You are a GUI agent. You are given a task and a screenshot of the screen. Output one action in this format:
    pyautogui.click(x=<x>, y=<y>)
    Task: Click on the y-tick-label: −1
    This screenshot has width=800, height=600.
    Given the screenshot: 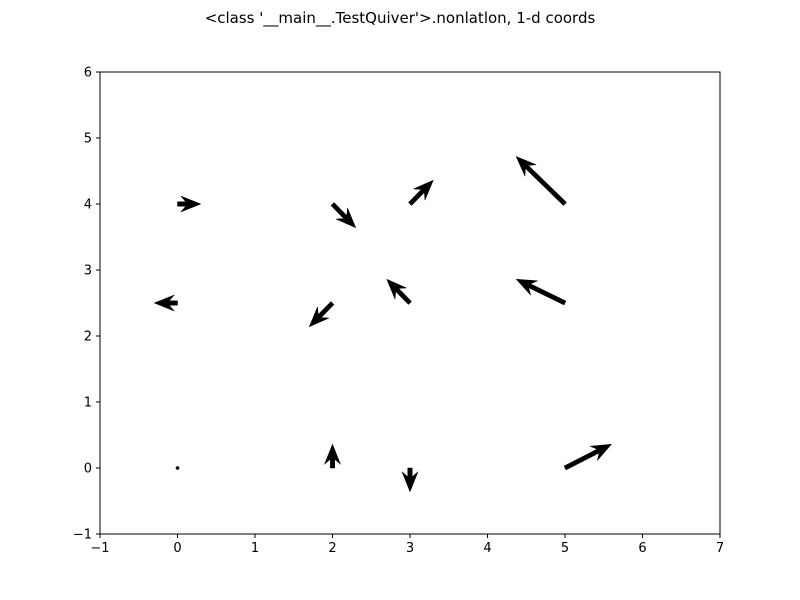 What is the action you would take?
    pyautogui.click(x=82, y=535)
    